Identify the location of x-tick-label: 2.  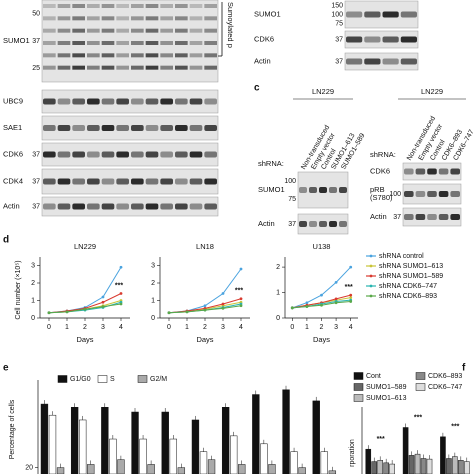
(85, 327).